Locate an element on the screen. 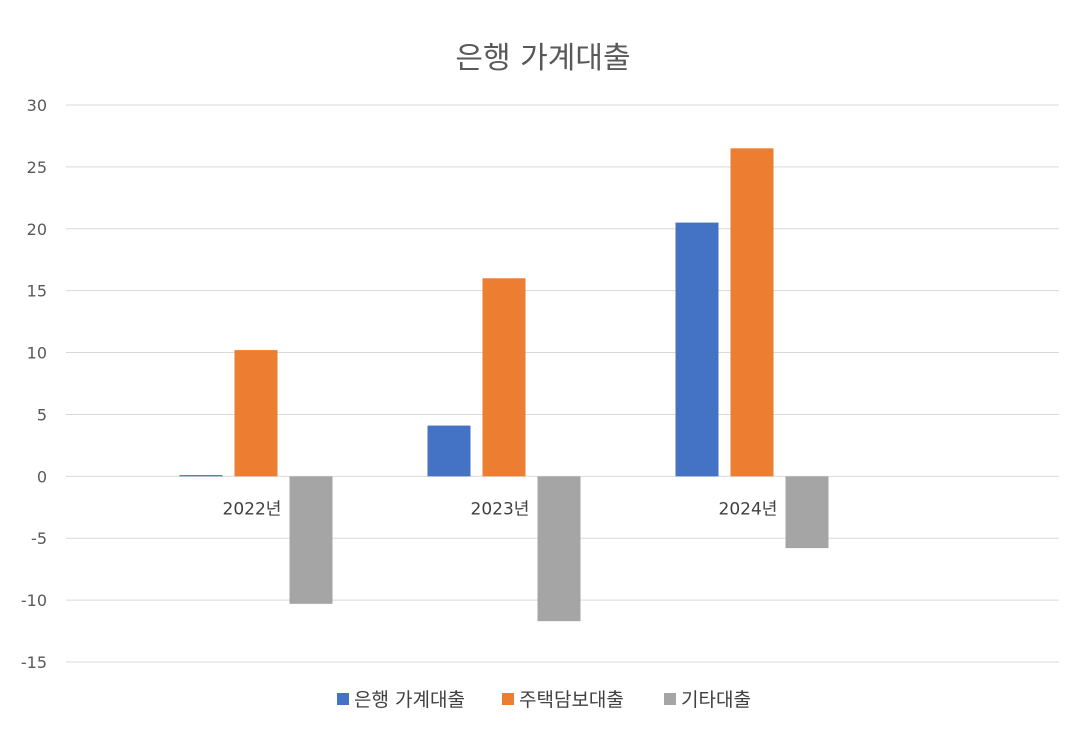  legend-label: 기타대출 is located at coordinates (716, 700).